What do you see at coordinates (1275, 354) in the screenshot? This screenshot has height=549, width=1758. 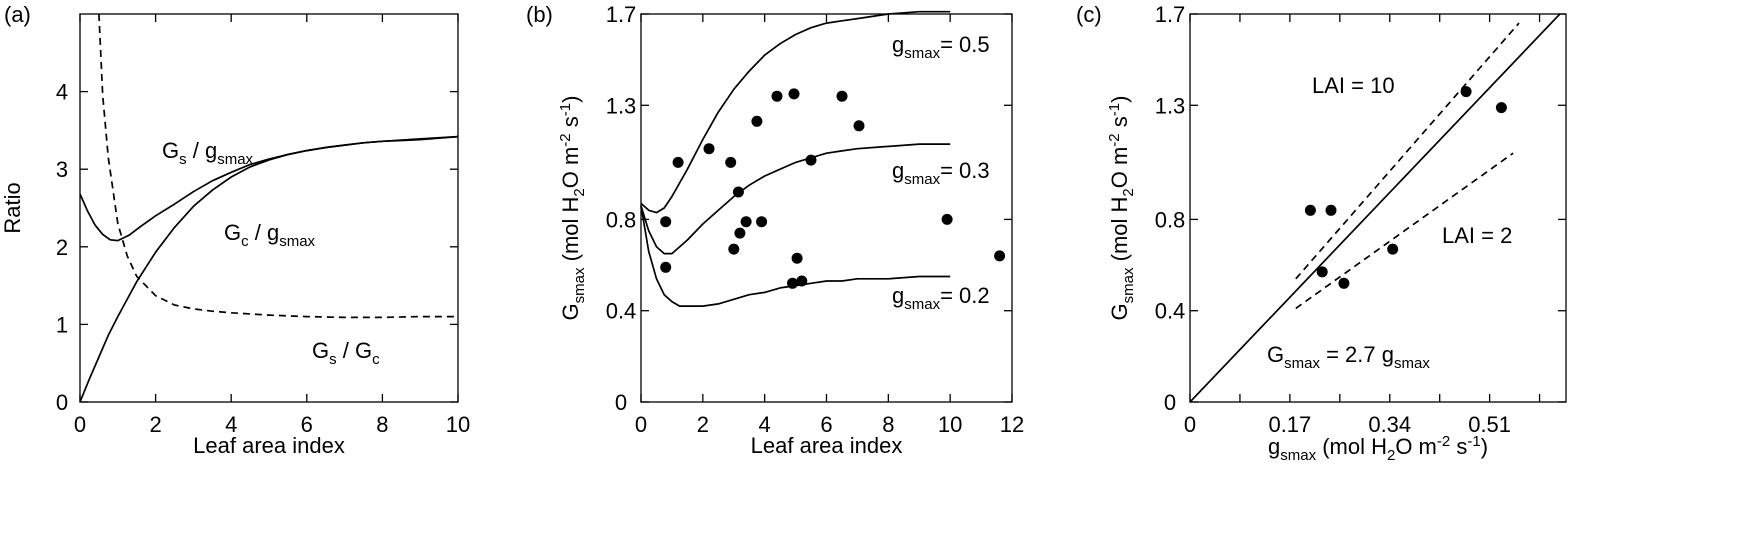 I see `gsmax-relation-label-part-0: G` at bounding box center [1275, 354].